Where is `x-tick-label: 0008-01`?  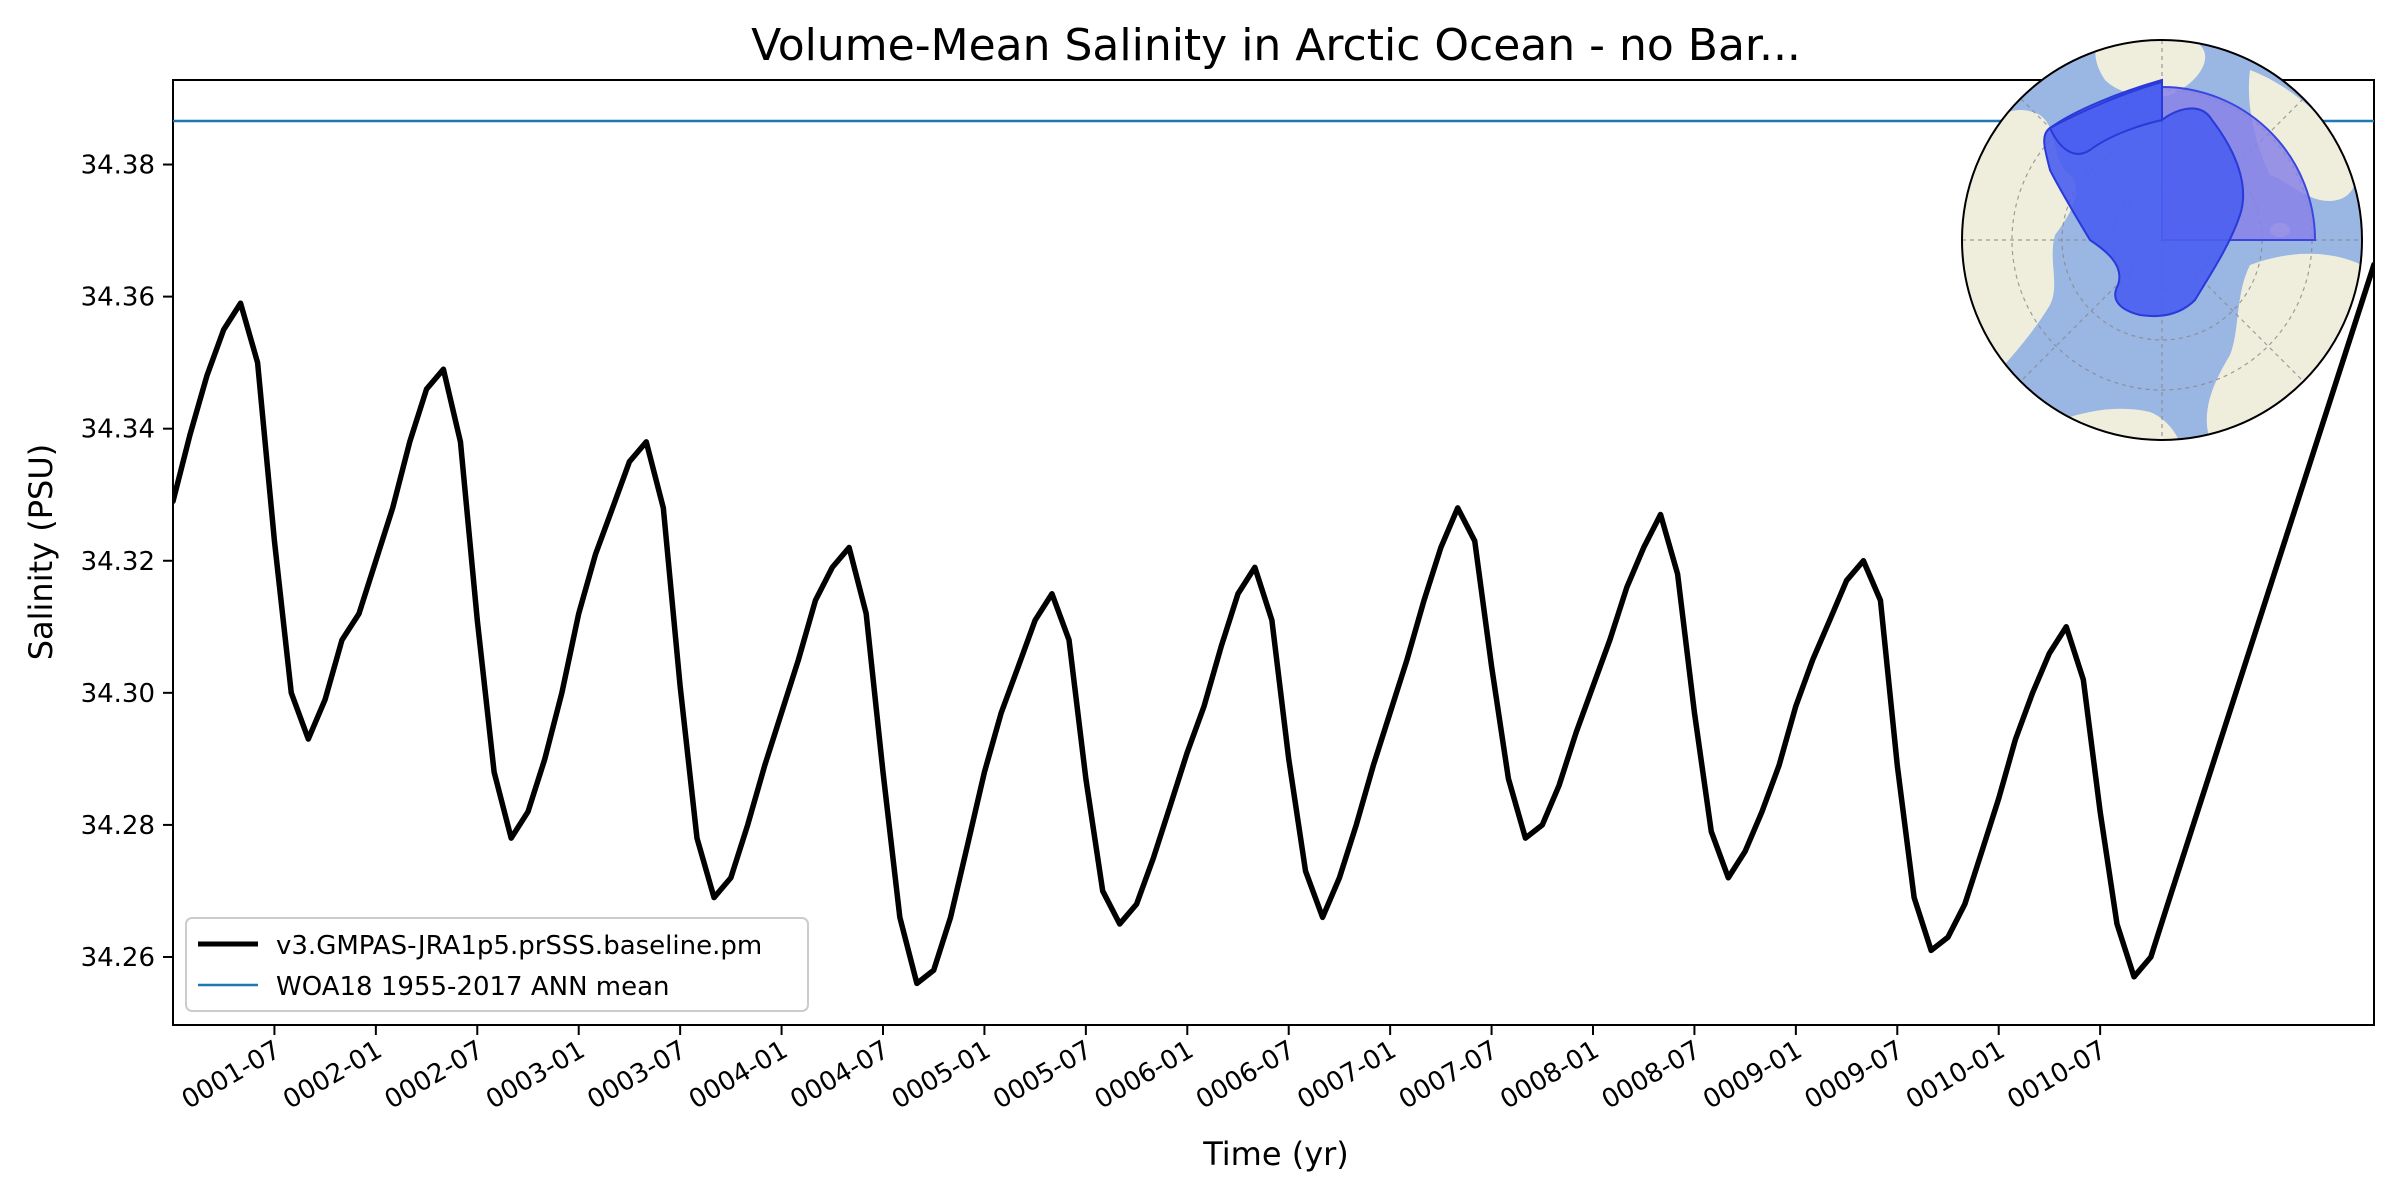 x-tick-label: 0008-01 is located at coordinates (1549, 1075).